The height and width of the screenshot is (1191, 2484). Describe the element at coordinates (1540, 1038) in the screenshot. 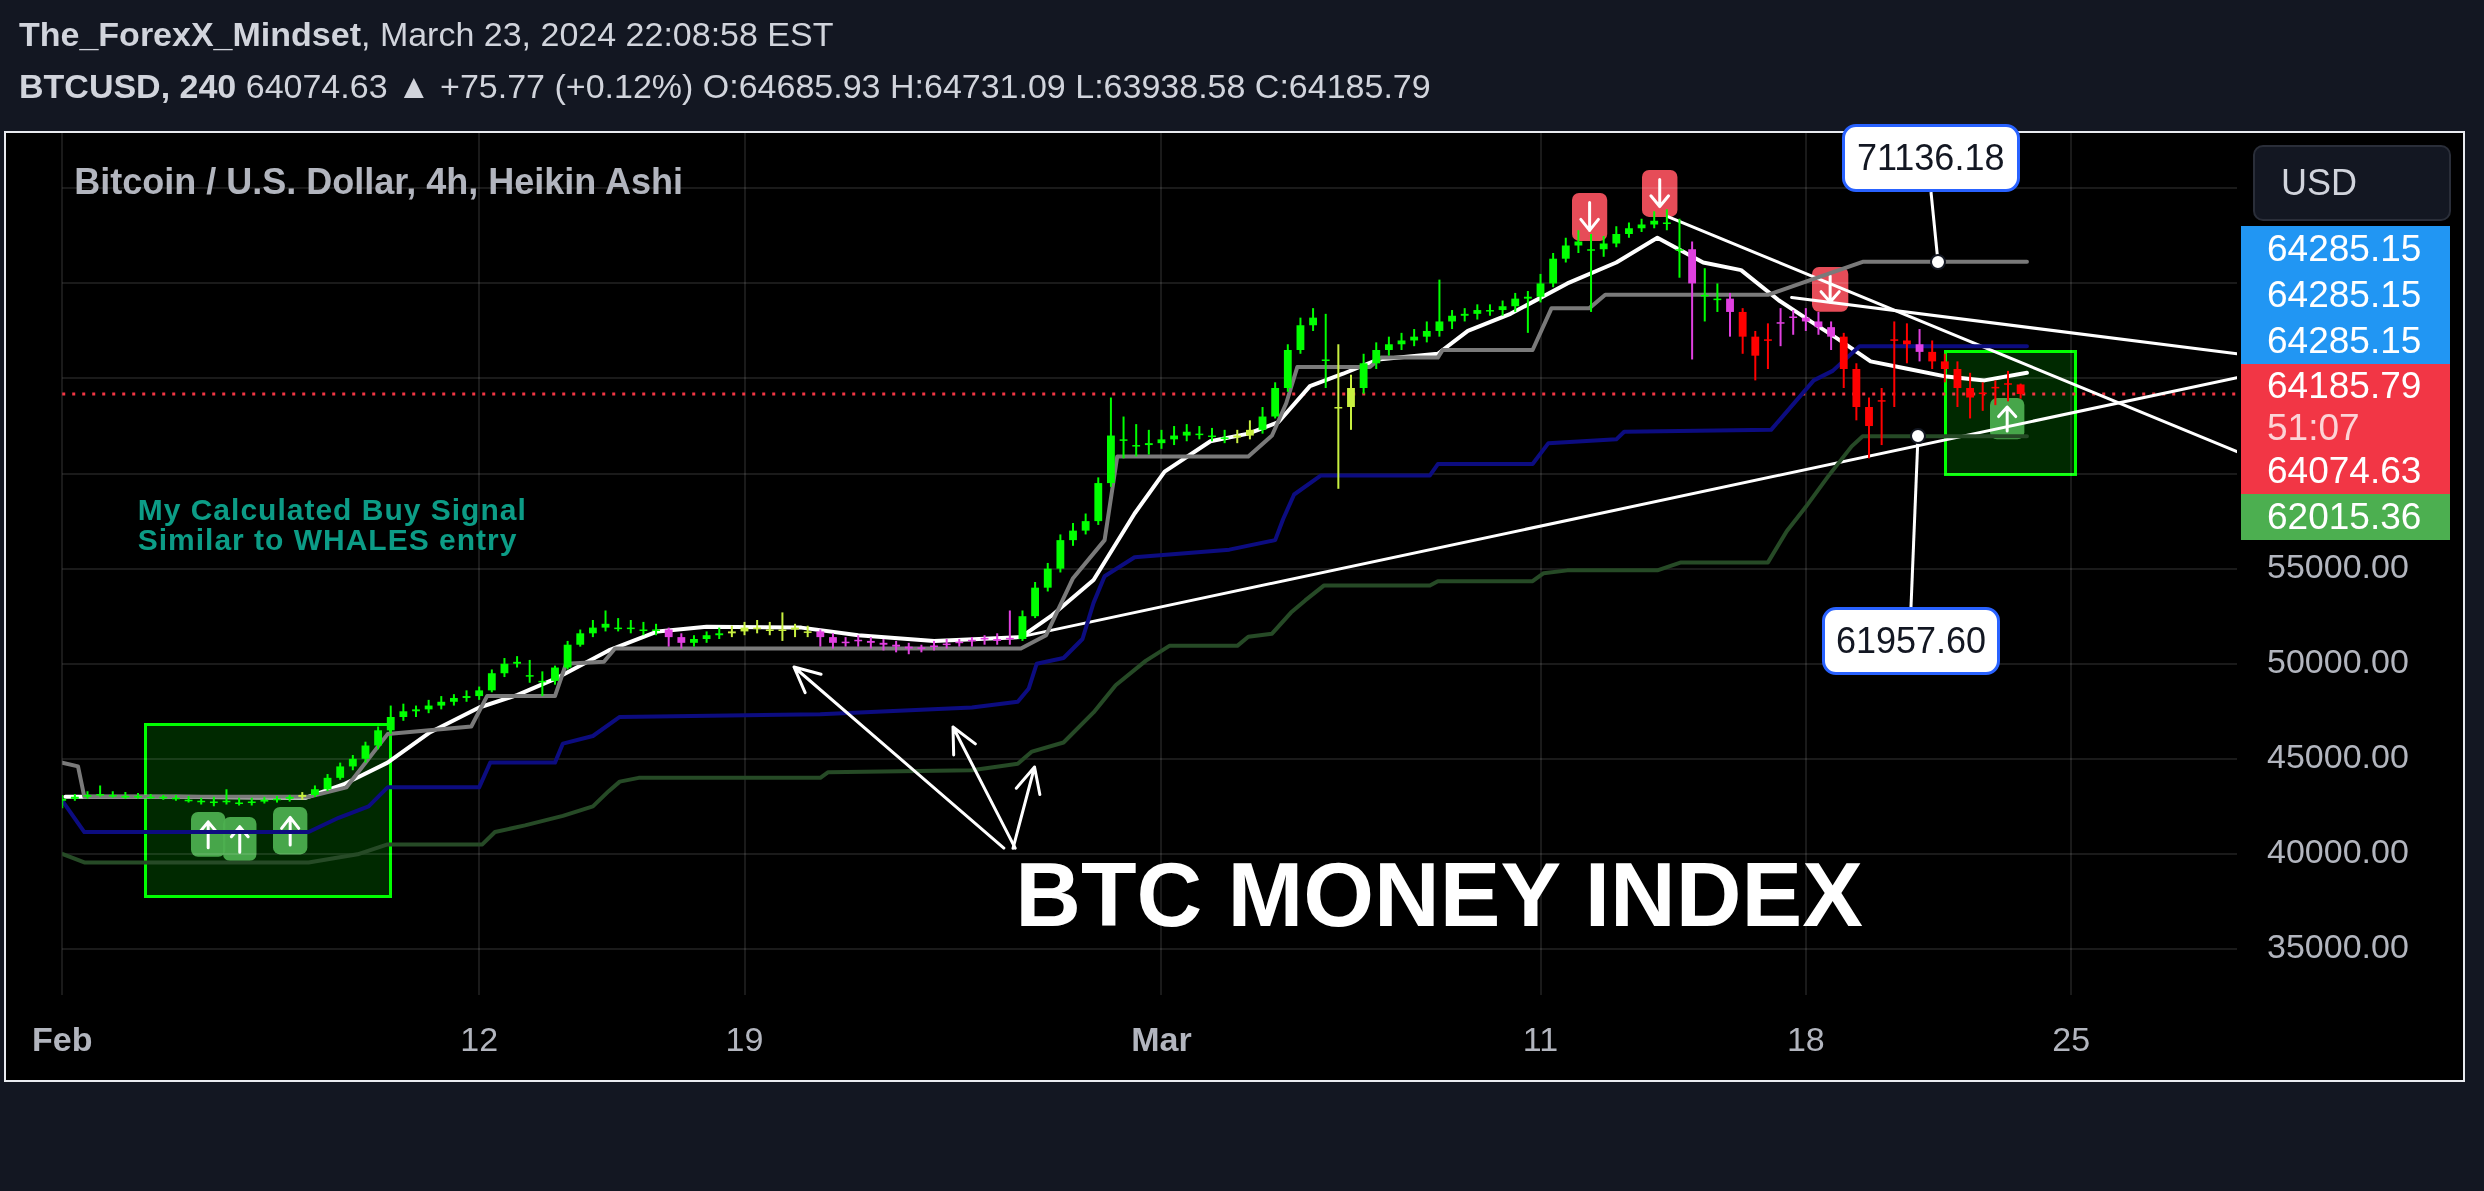

I see `x-tick-label: 11` at that location.